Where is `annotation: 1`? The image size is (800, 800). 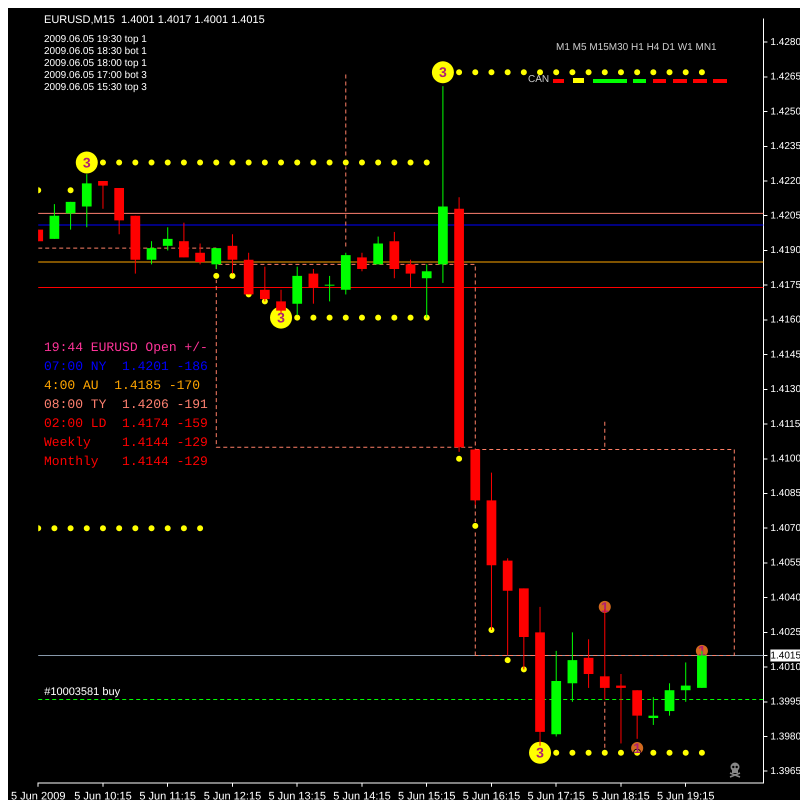
annotation: 1 is located at coordinates (604, 606).